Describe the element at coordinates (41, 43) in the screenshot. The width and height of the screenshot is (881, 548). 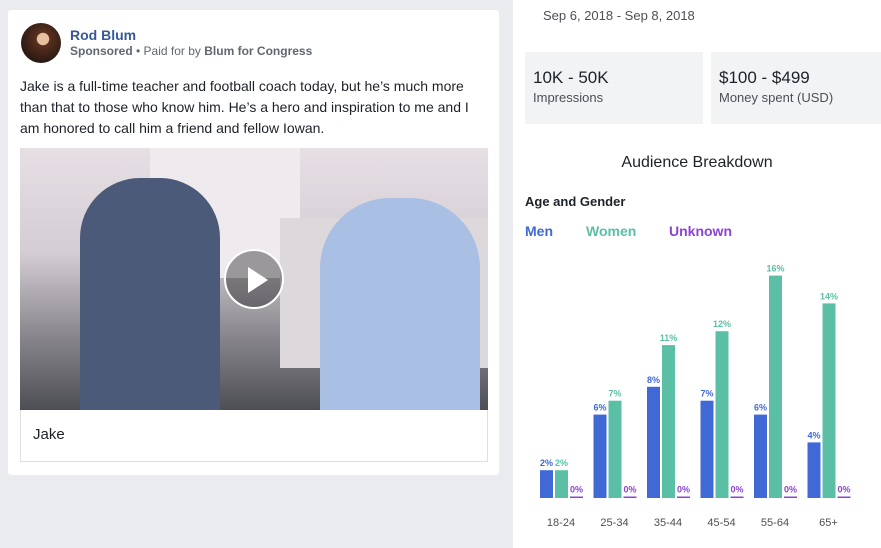
I see `avatar` at that location.